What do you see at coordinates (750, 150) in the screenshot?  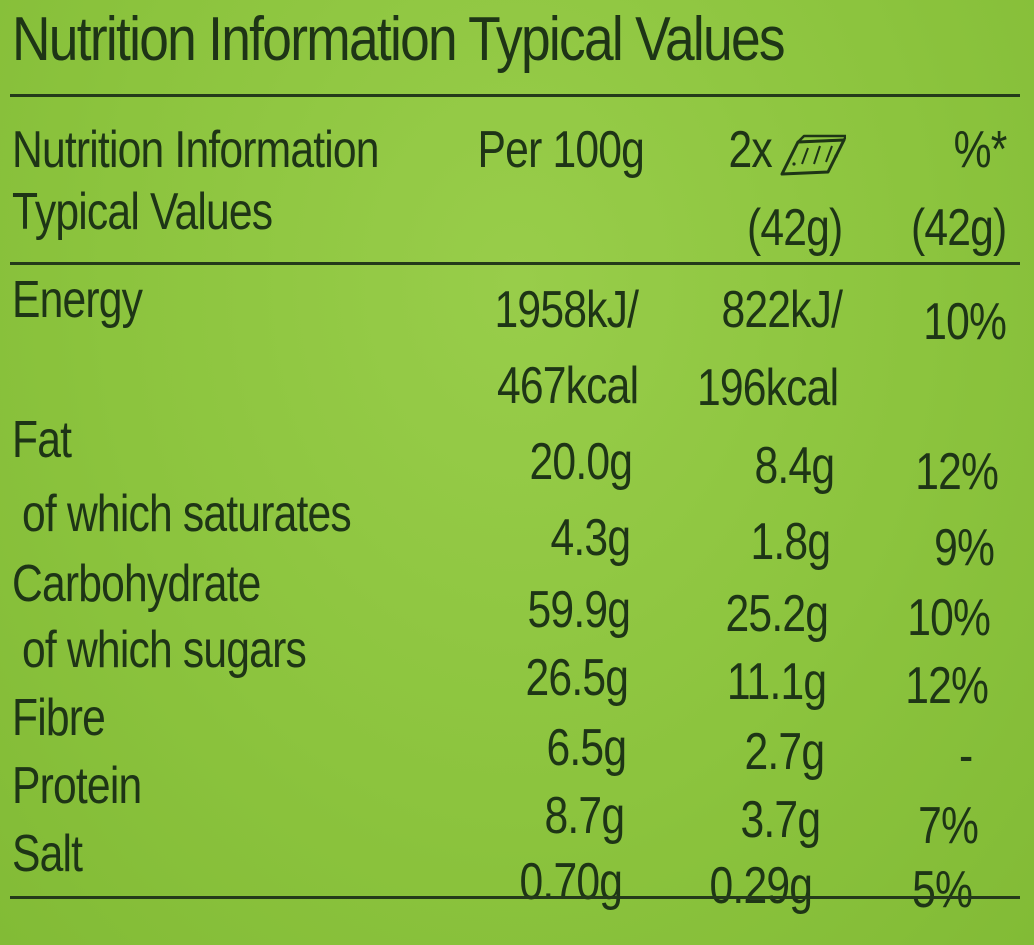 I see `header-serving-prefix: 2x` at bounding box center [750, 150].